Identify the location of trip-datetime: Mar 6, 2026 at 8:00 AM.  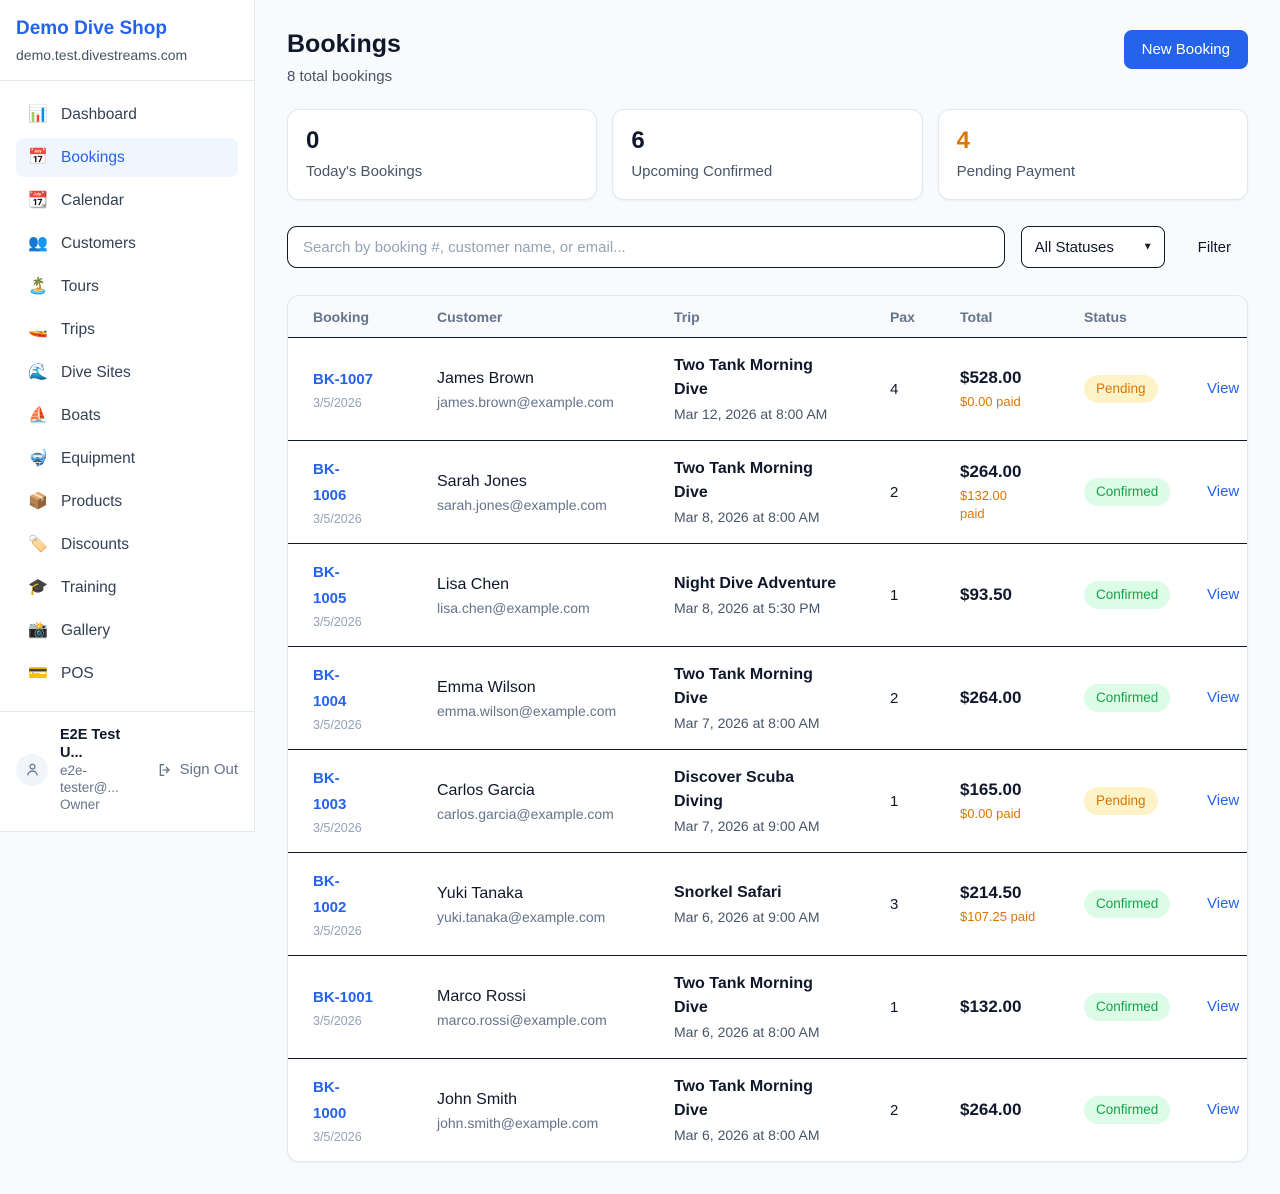
(747, 1032).